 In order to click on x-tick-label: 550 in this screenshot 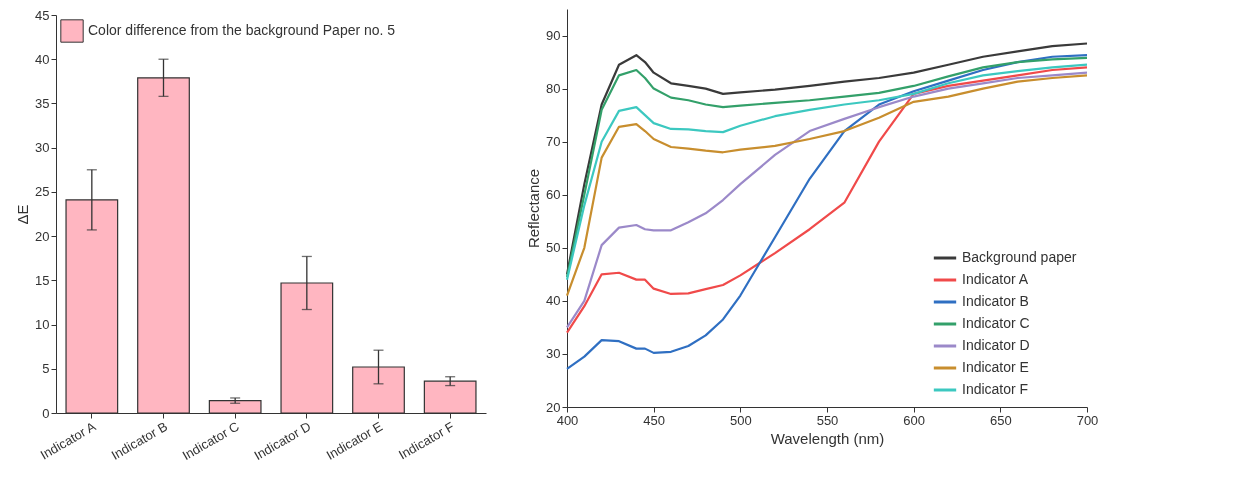, I will do `click(827, 420)`.